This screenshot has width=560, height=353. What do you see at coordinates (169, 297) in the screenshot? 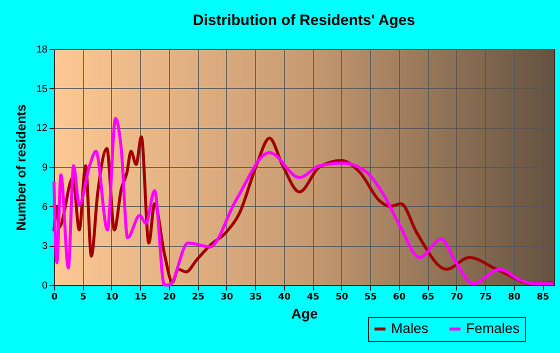
I see `x-tick-label: 20` at bounding box center [169, 297].